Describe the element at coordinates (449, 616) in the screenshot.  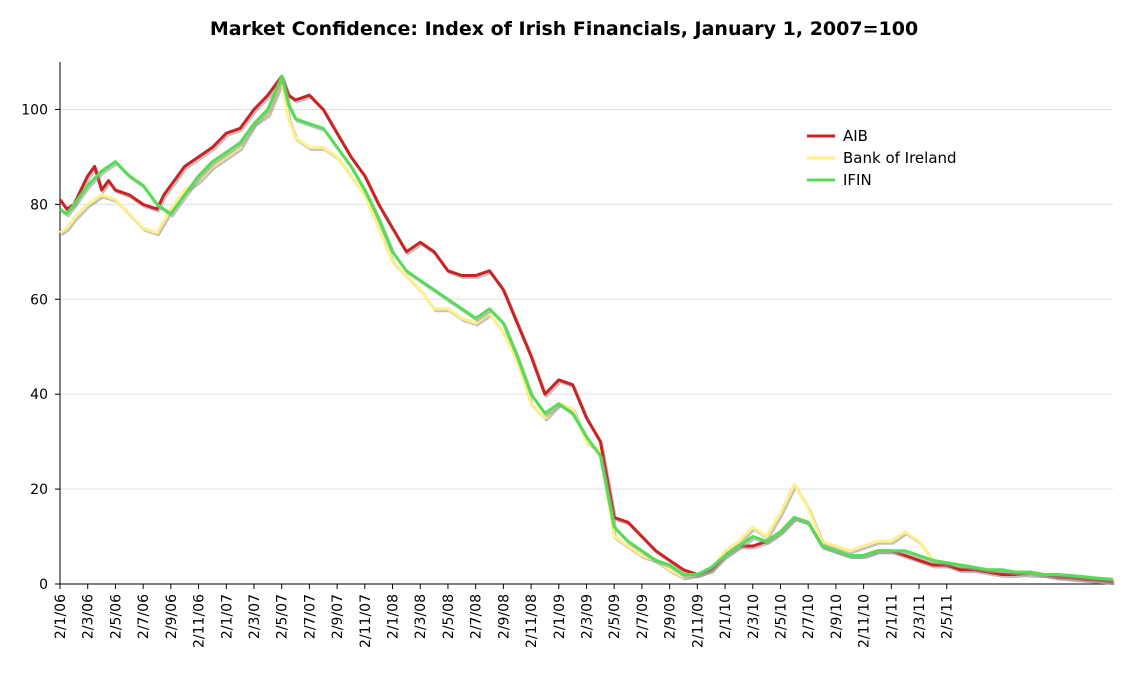
I see `x-tick-label: 2/5/08` at that location.